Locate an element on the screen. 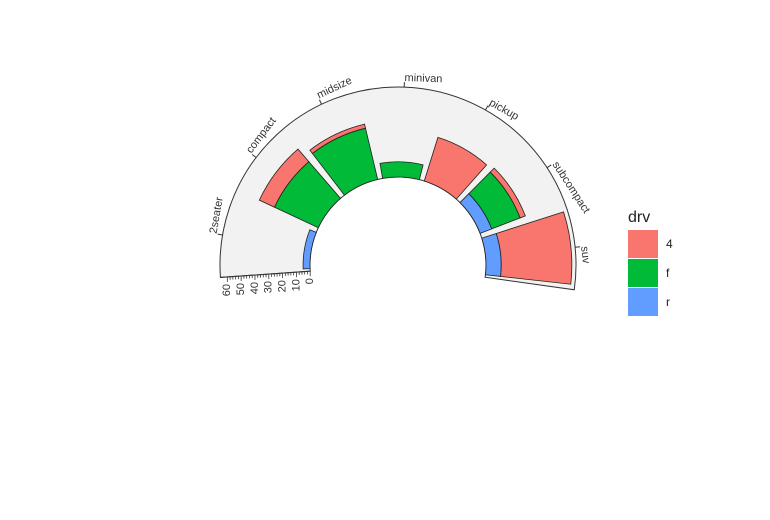 The width and height of the screenshot is (770, 520). legend: drv 4 f r is located at coordinates (650, 262).